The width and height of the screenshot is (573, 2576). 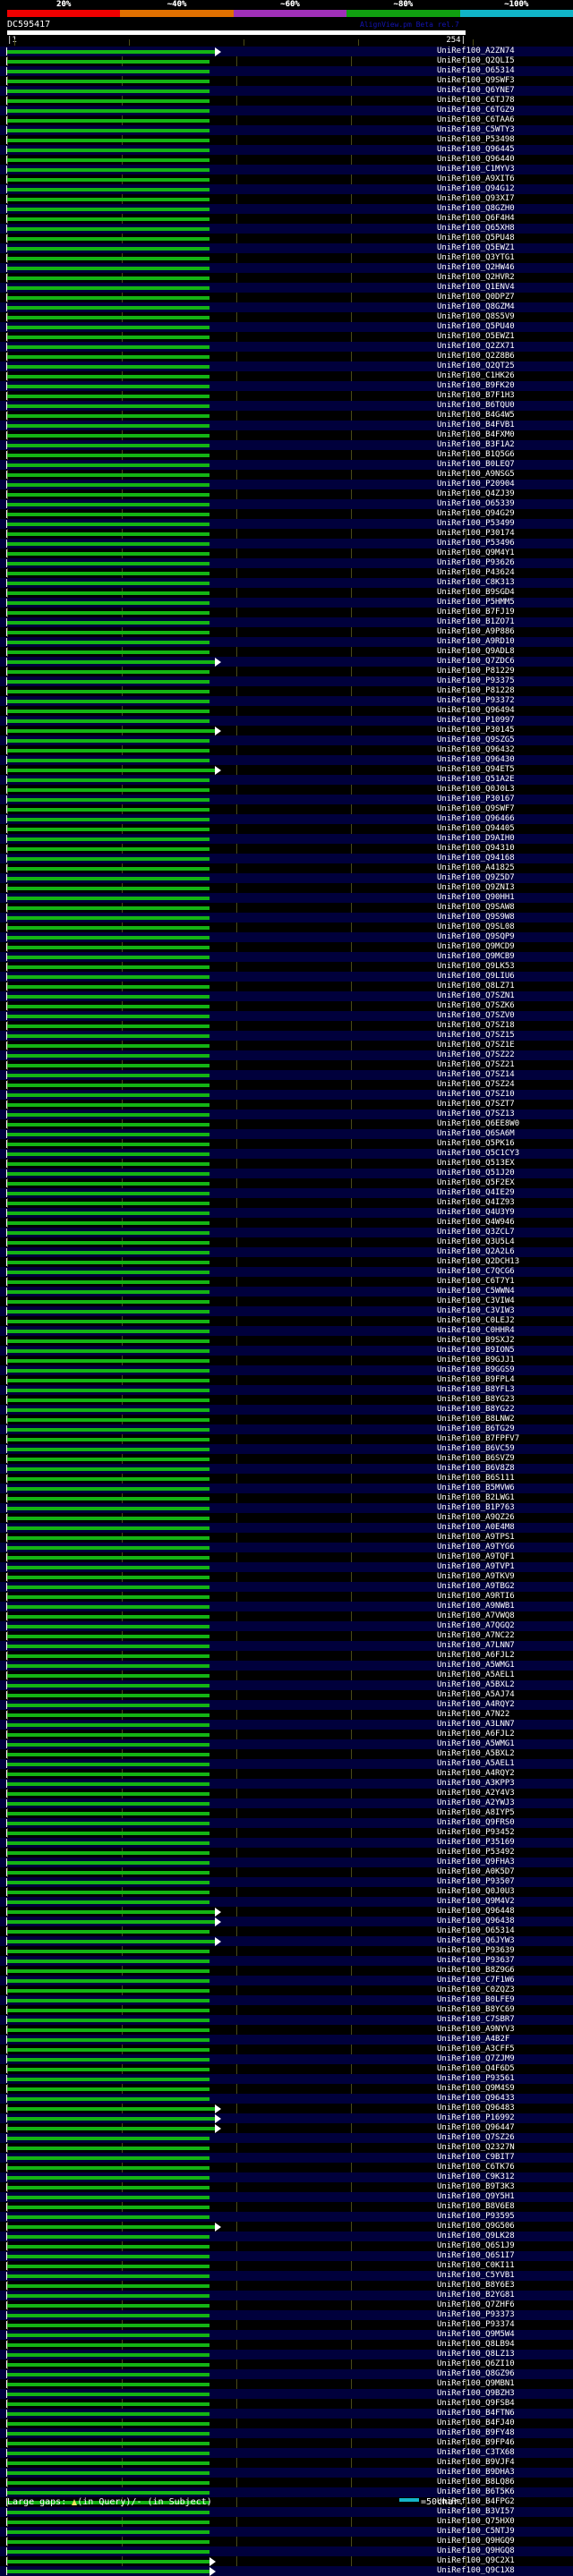 I want to click on alignment-row: UniRef100_B8LNW2, so click(x=286, y=1419).